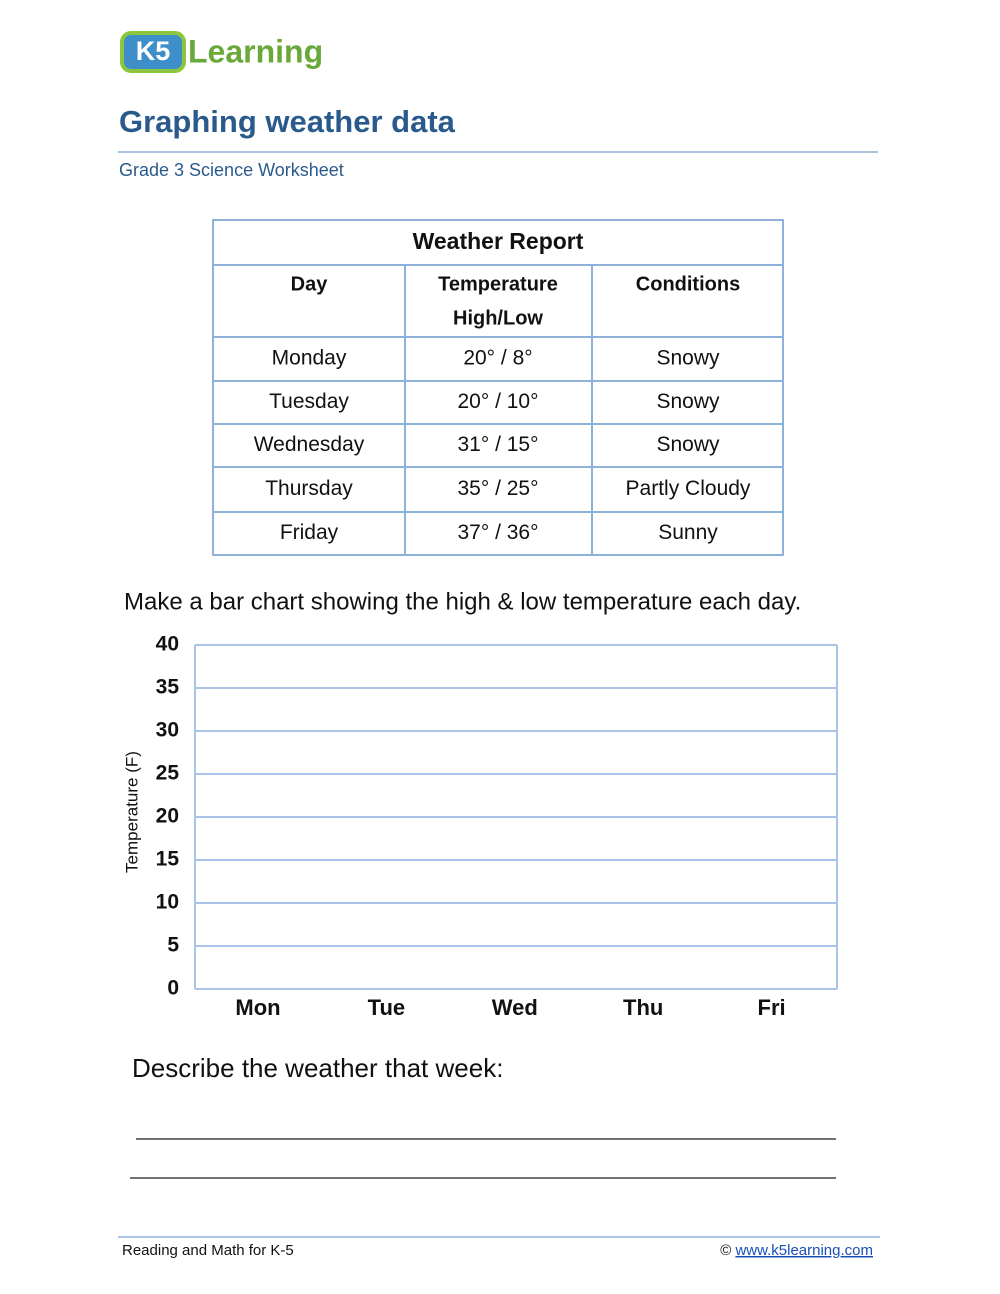  What do you see at coordinates (167, 730) in the screenshot?
I see `y-tick-label: 30` at bounding box center [167, 730].